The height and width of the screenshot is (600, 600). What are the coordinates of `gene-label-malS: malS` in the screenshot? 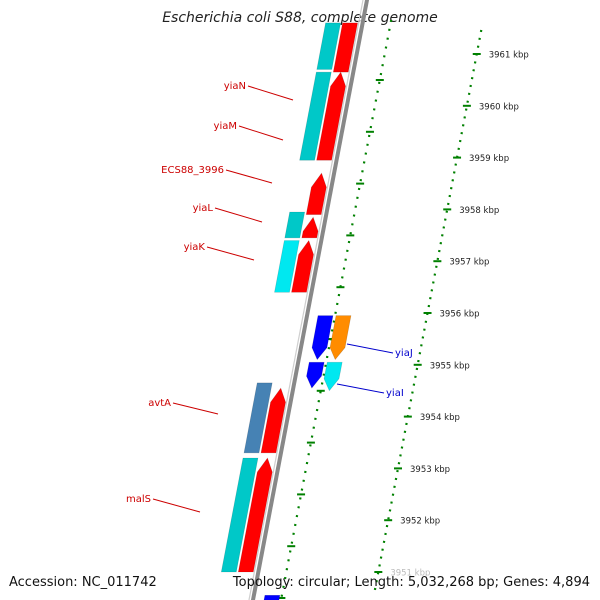 It's located at (138, 499).